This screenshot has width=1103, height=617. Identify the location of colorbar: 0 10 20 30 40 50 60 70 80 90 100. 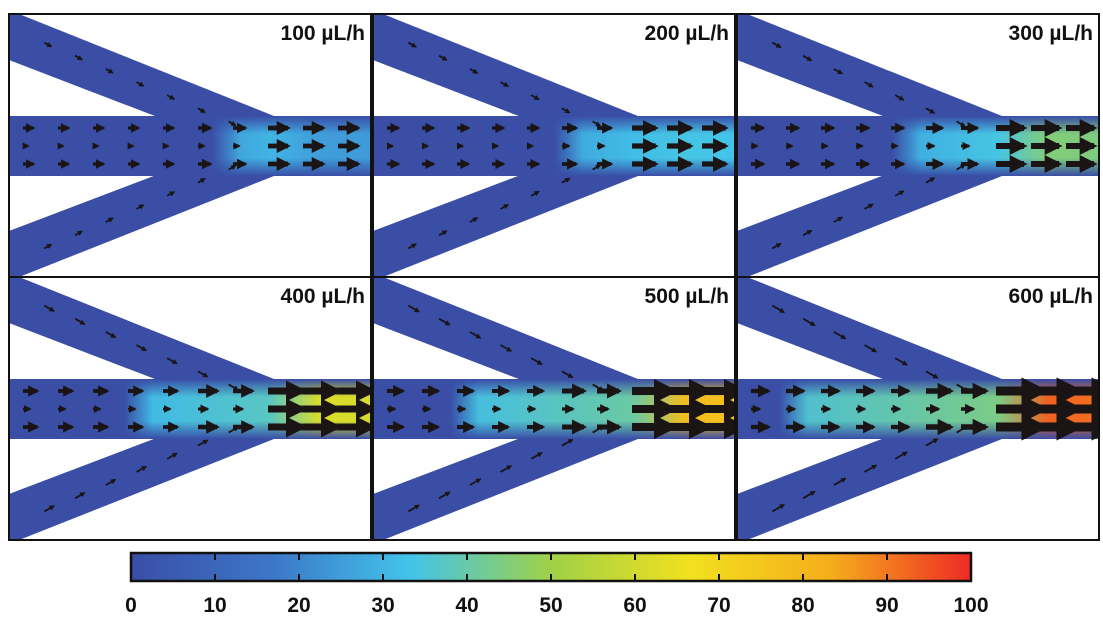
(557, 584).